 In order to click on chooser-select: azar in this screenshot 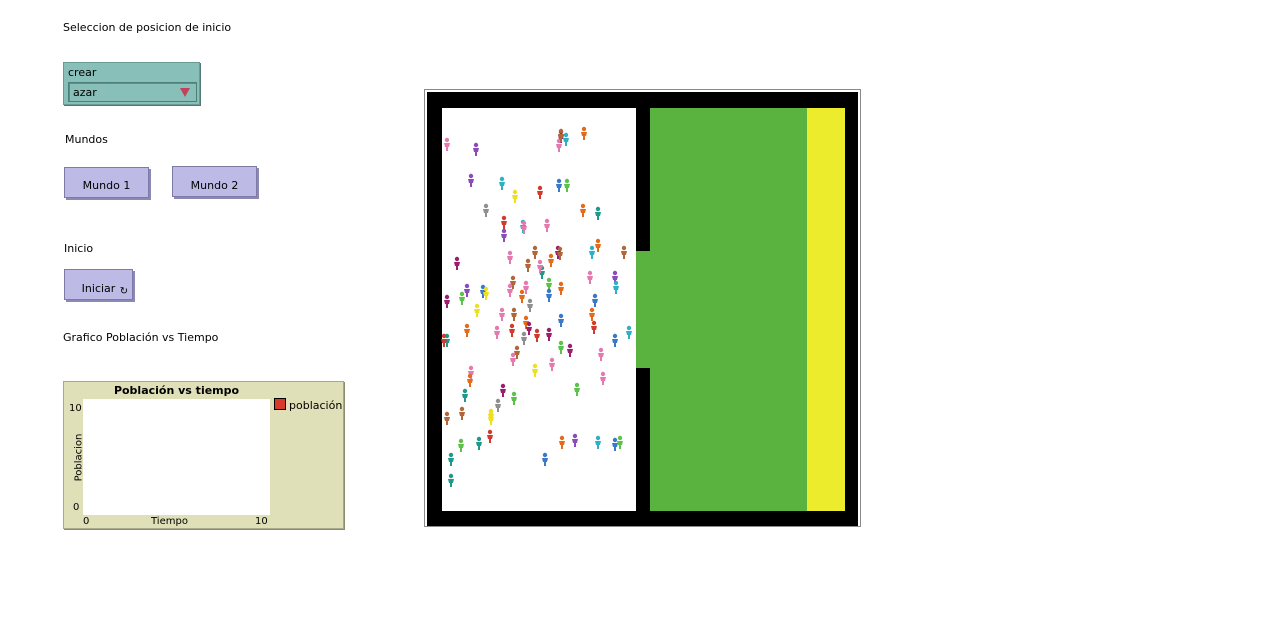, I will do `click(132, 92)`.